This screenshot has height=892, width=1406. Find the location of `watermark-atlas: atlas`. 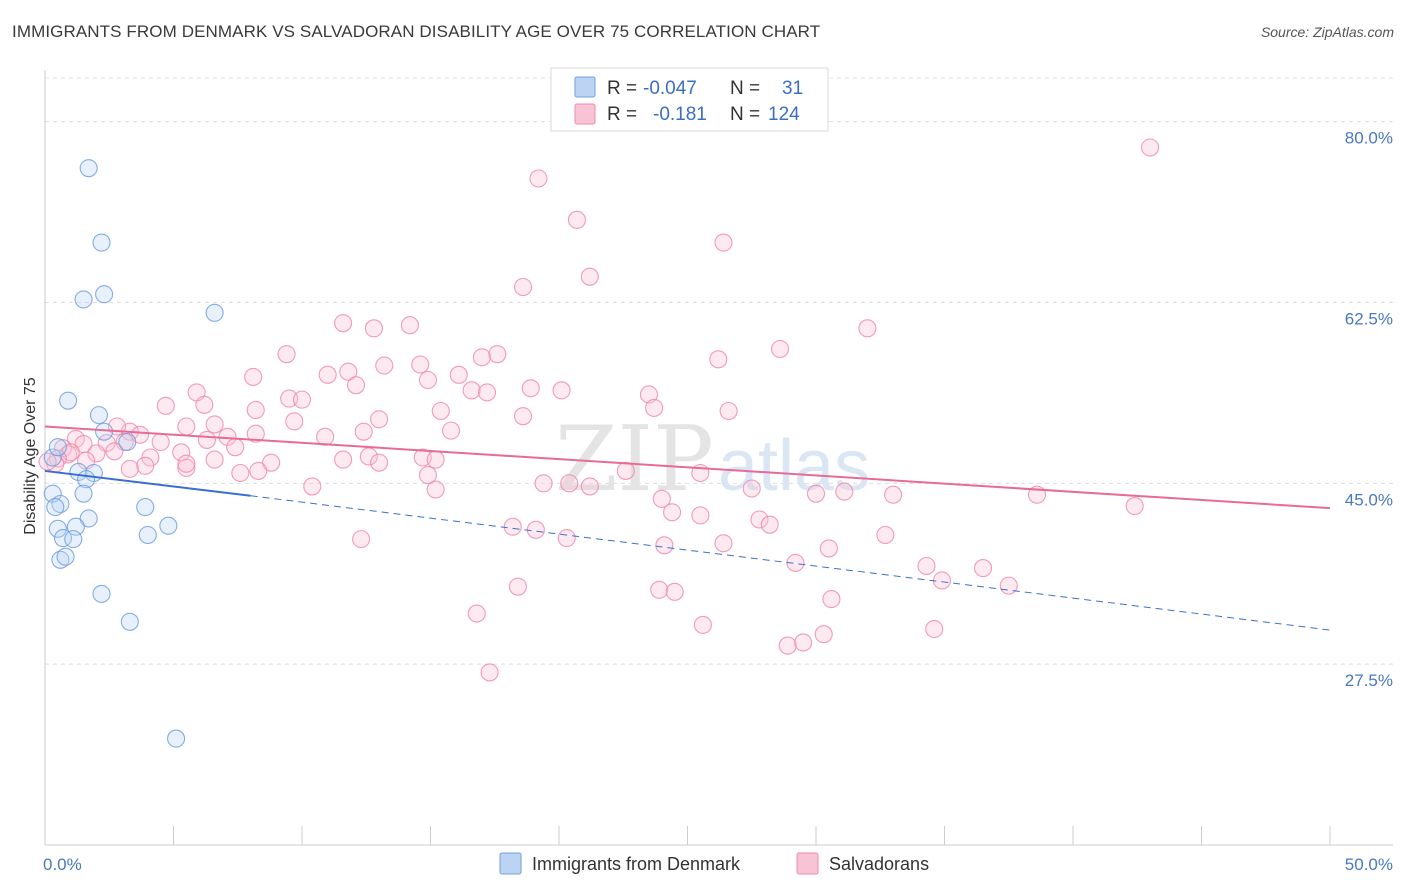

watermark-atlas: atlas is located at coordinates (794, 466).